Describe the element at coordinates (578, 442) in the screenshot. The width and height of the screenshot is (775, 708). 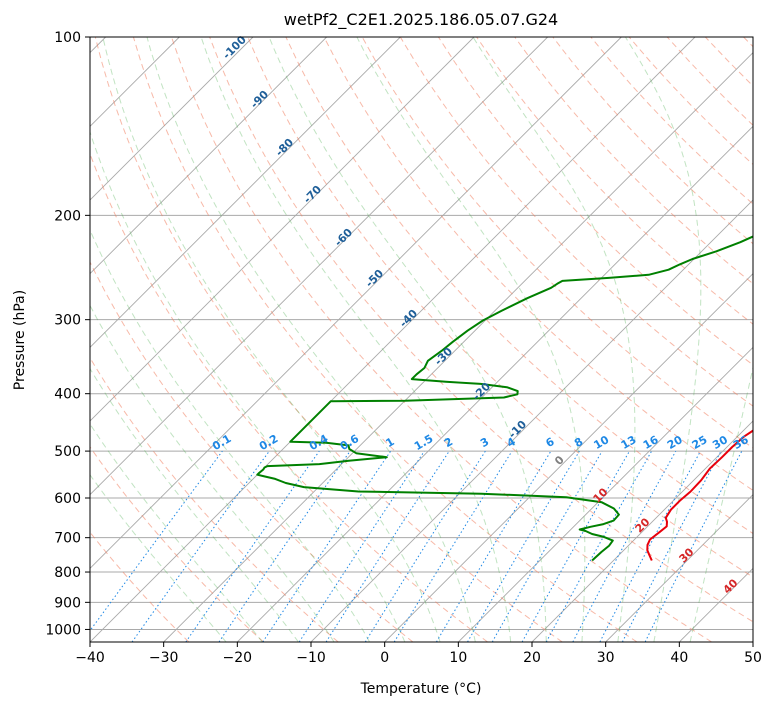
I see `mixing-ratio-label: 8` at that location.